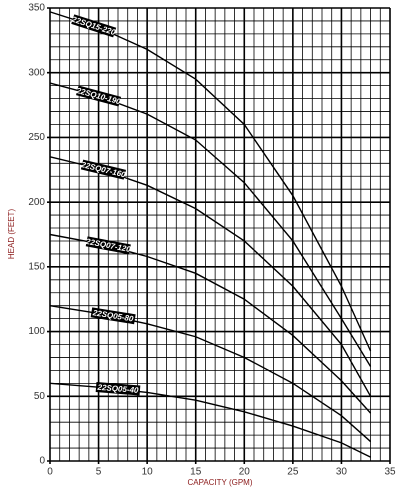 The width and height of the screenshot is (416, 491). Describe the element at coordinates (40, 396) in the screenshot. I see `y-tick-label: 50` at that location.